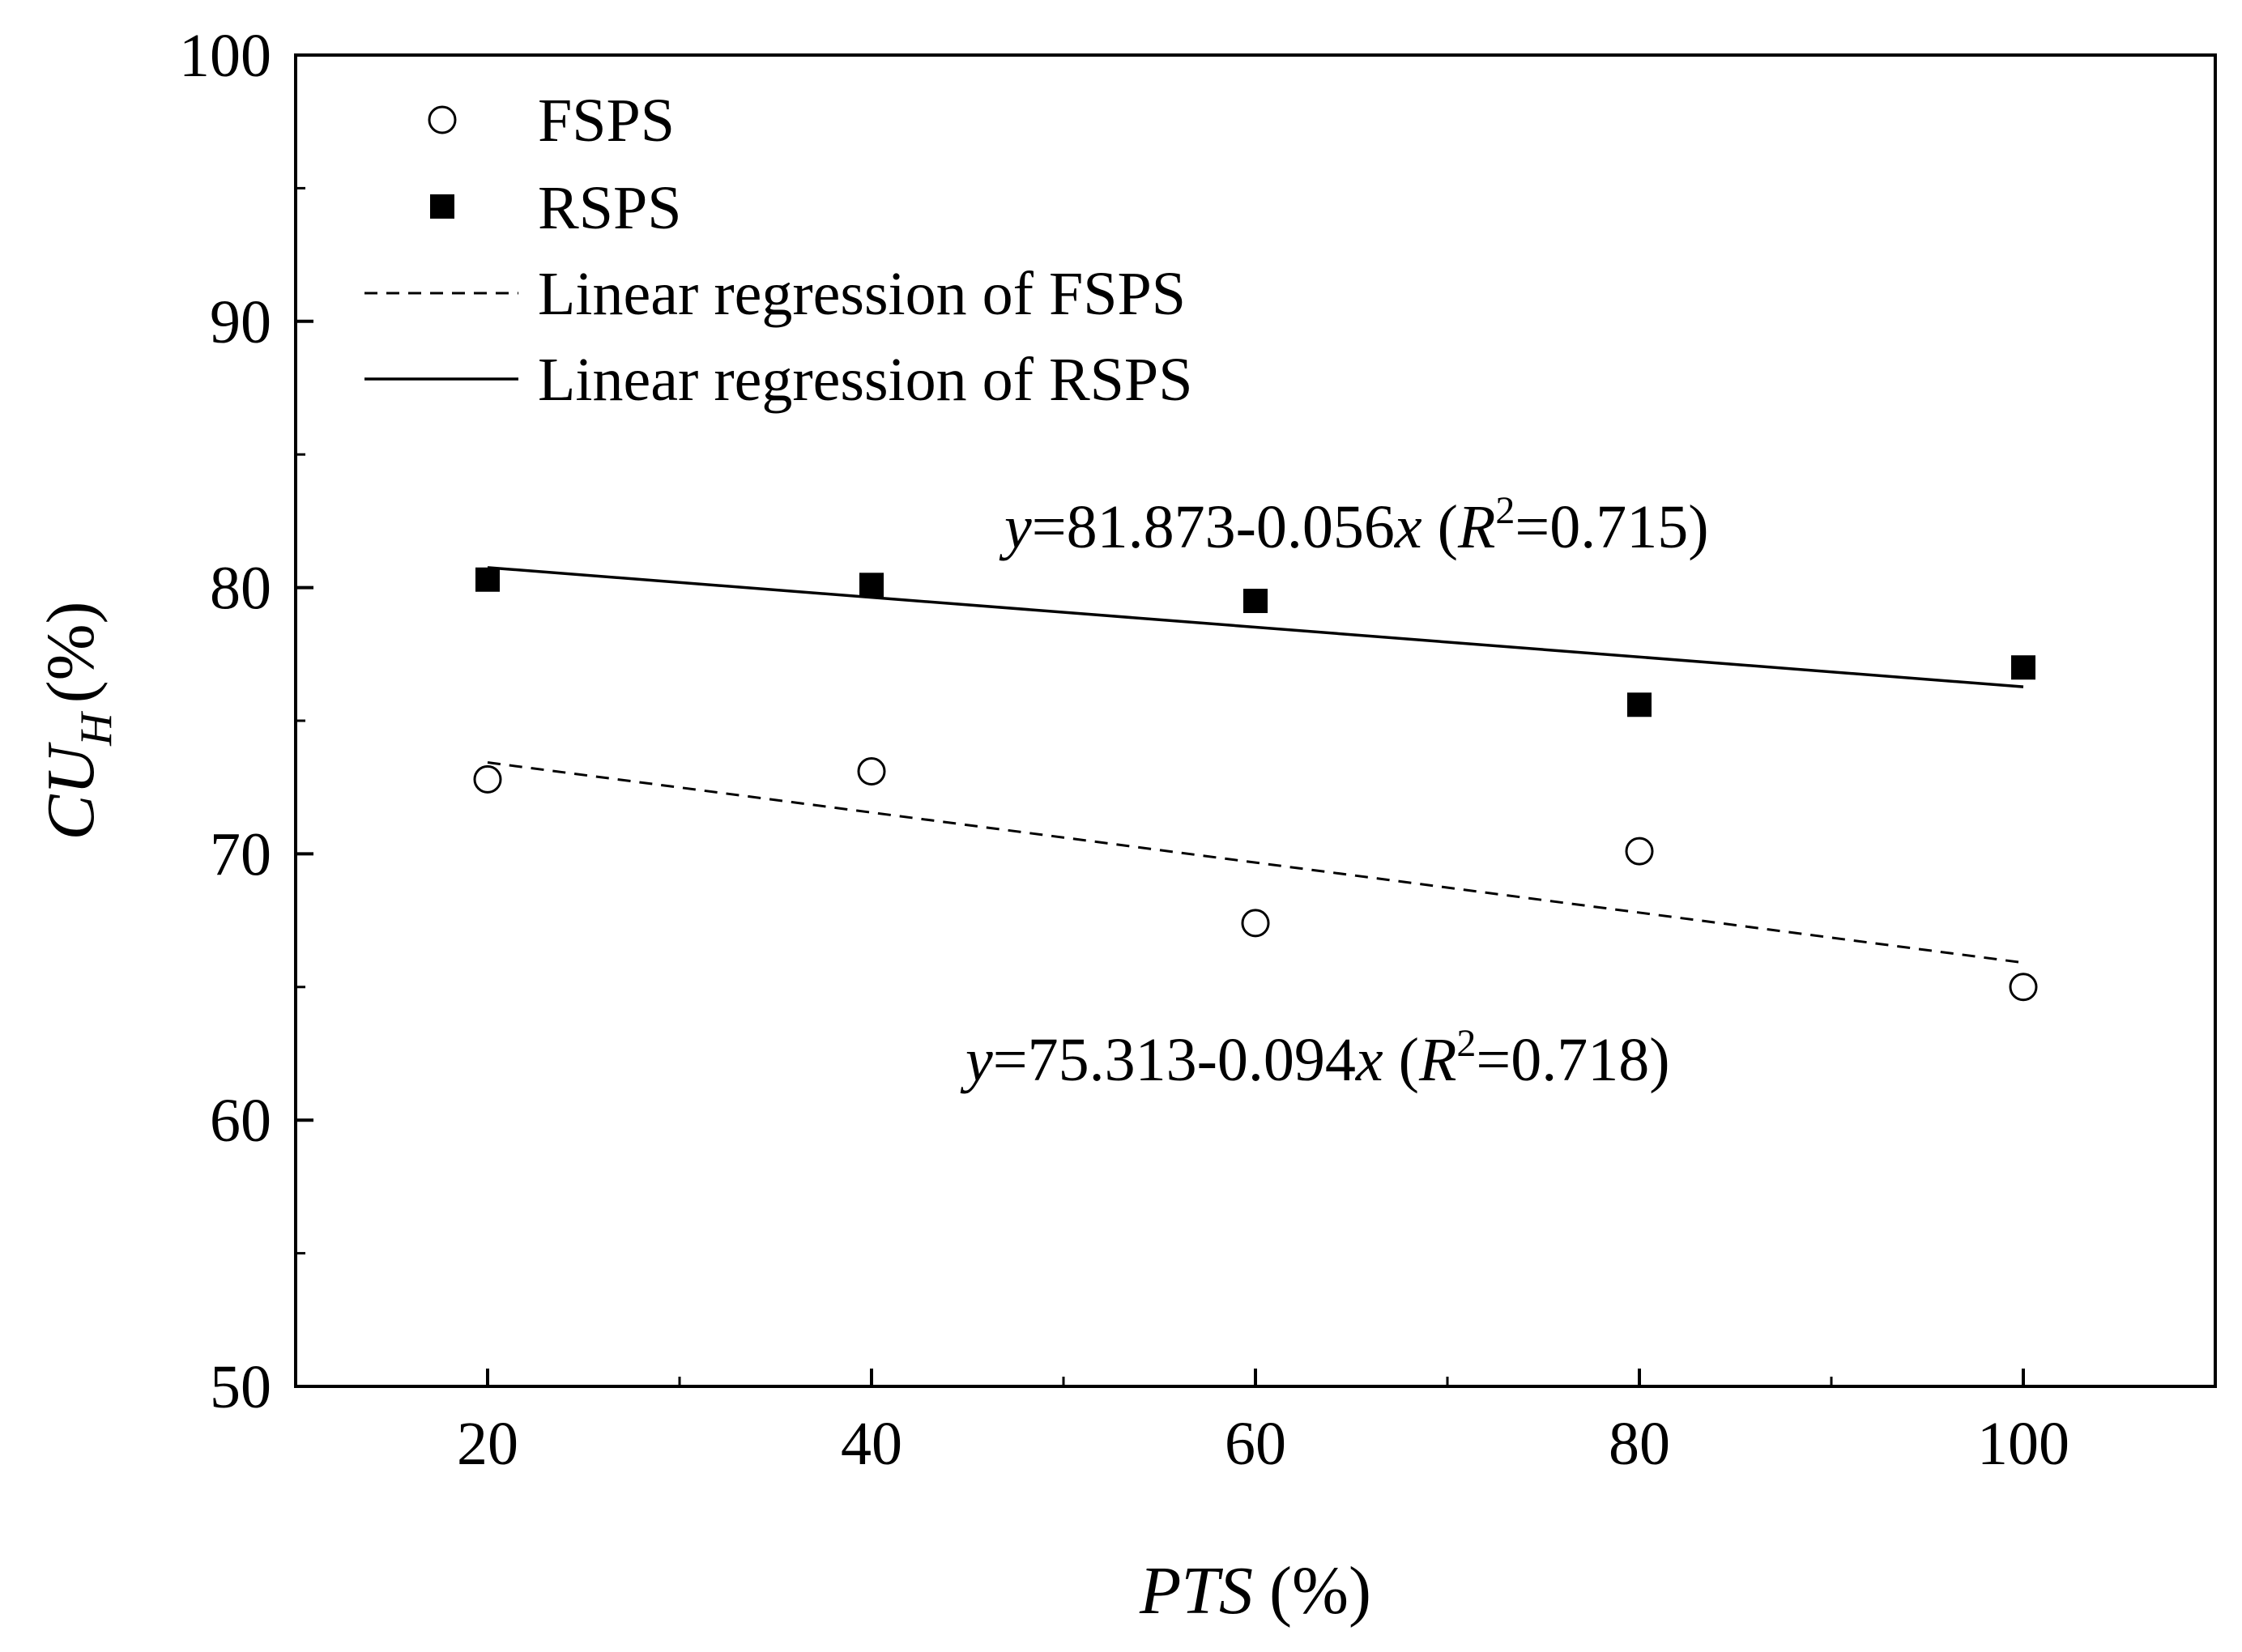 This screenshot has width=2242, height=1652. What do you see at coordinates (1401, 1060) in the screenshot?
I see `eq-fsps-r-open: (` at bounding box center [1401, 1060].